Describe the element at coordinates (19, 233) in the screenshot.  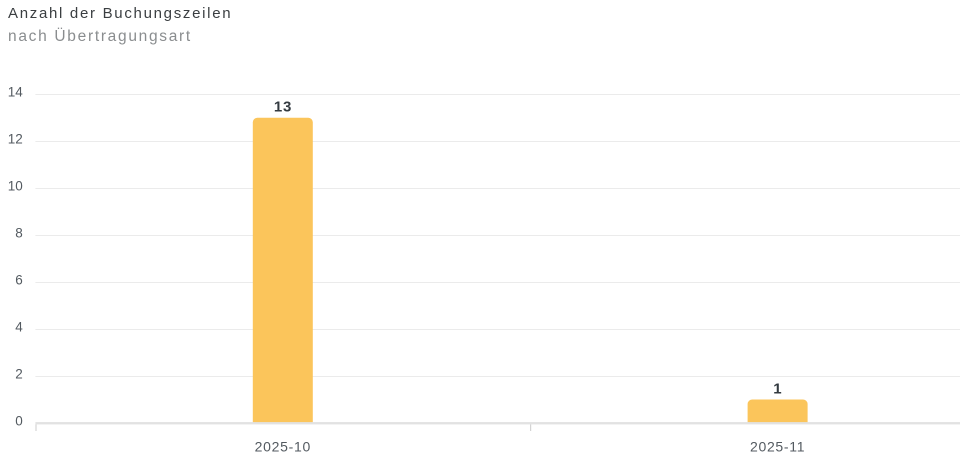
I see `svg-text: 8` at that location.